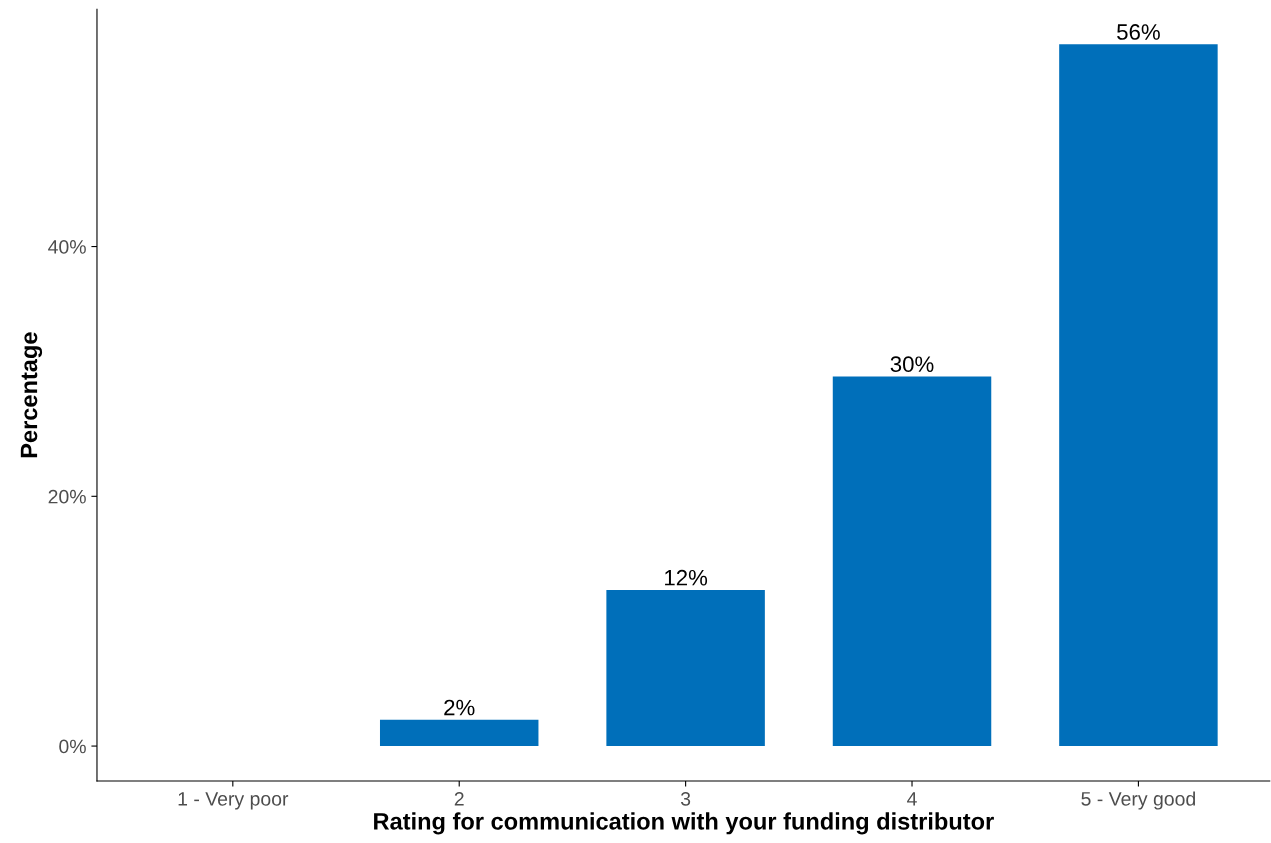 This screenshot has height=843, width=1271. I want to click on y-tick-label: 0%, so click(72, 746).